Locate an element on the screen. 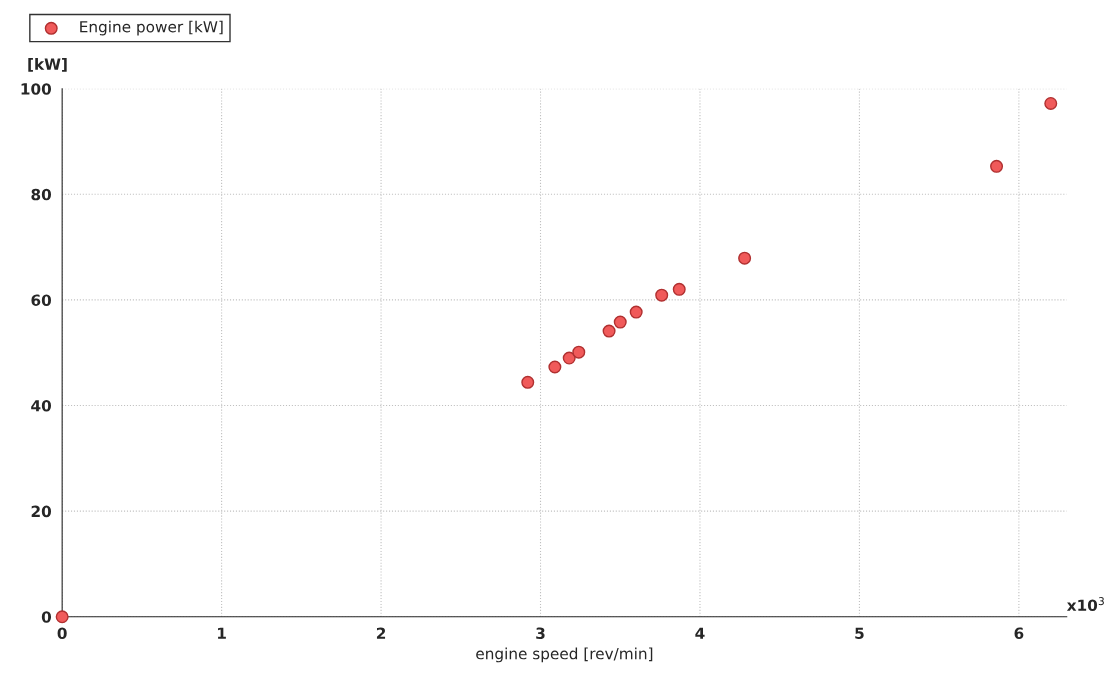 This screenshot has height=693, width=1110. x-tick-label: 4 is located at coordinates (700, 633).